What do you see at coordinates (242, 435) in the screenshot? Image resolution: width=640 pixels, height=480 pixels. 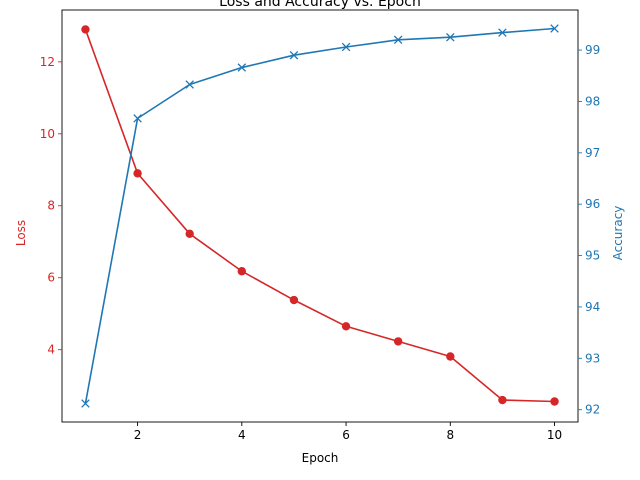 I see `x-tick-label: 4` at bounding box center [242, 435].